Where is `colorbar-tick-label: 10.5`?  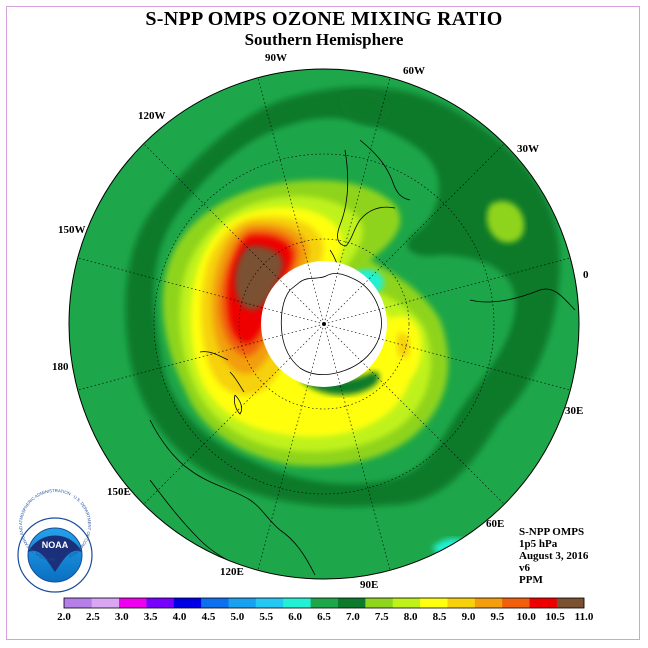 colorbar-tick-label: 10.5 is located at coordinates (555, 617).